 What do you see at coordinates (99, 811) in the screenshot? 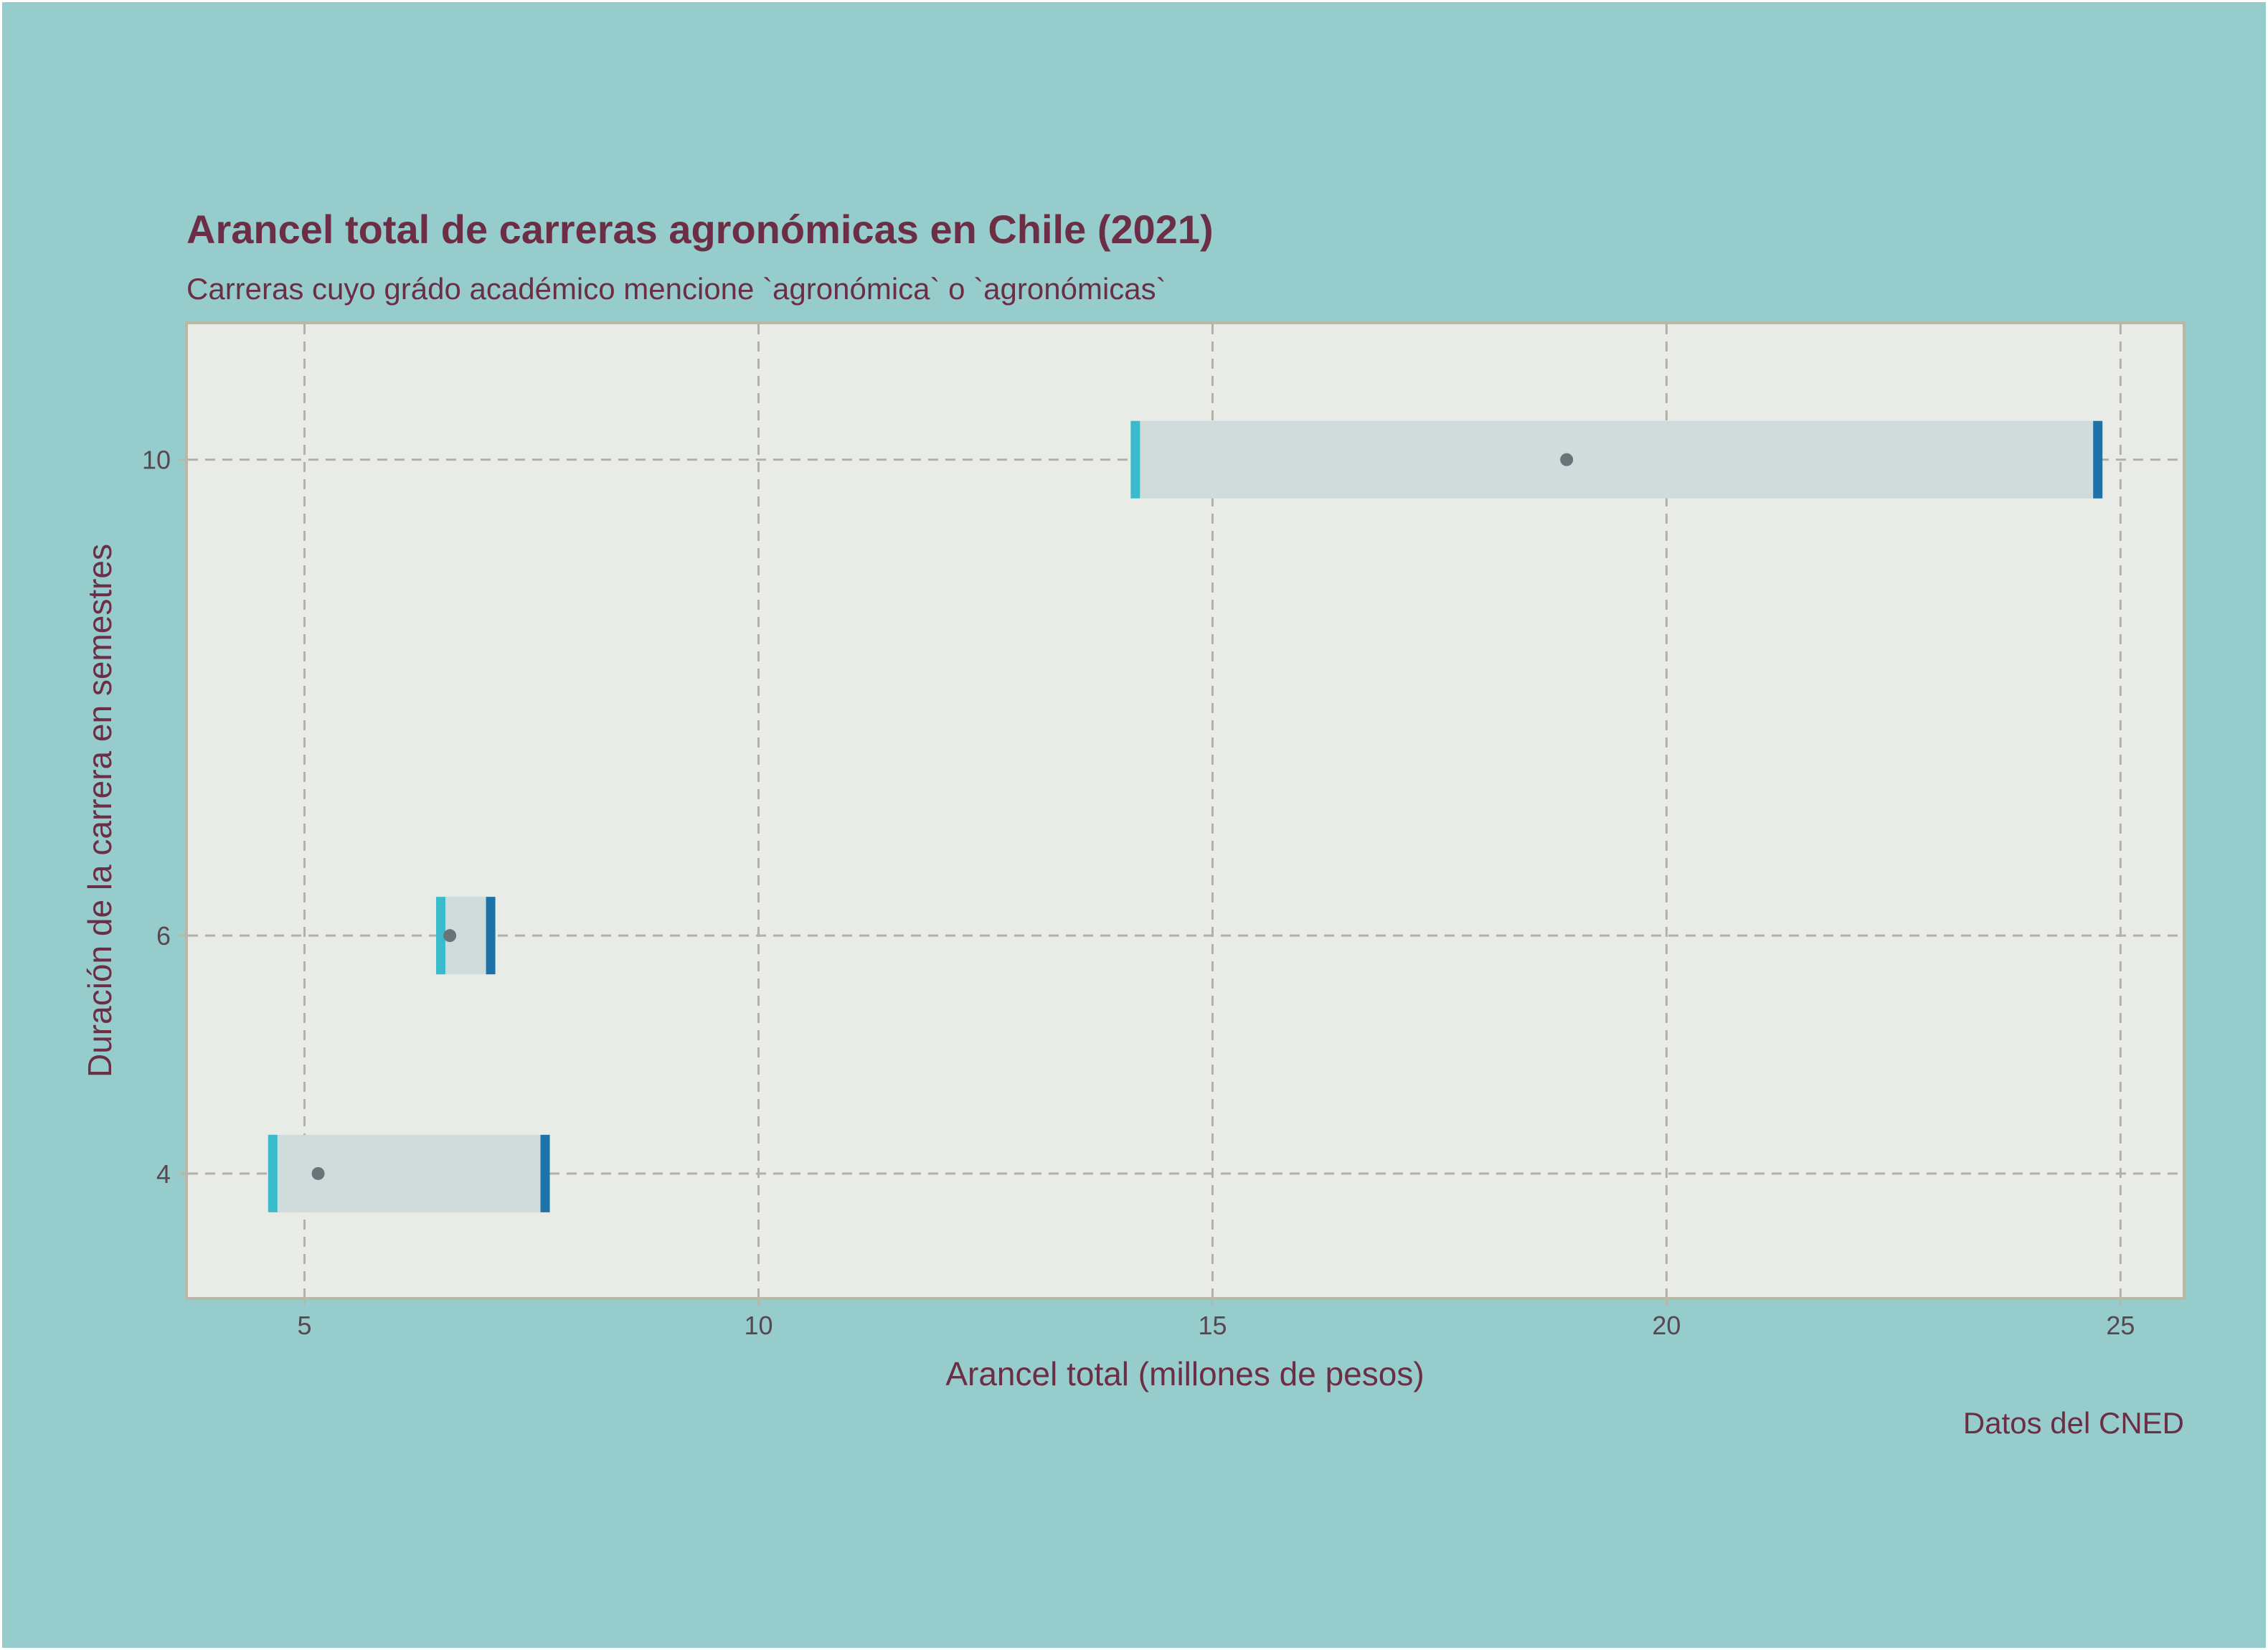
I see `y-axis-title: Duración de la carrera en semestres` at bounding box center [99, 811].